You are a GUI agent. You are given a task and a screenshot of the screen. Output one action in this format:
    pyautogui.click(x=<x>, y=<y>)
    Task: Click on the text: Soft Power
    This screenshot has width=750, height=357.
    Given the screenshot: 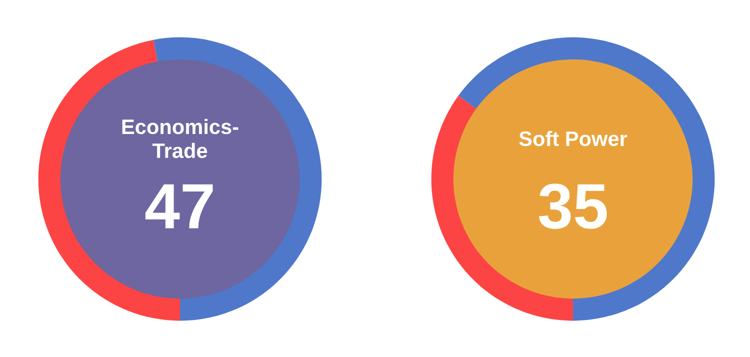 What is the action you would take?
    pyautogui.click(x=573, y=138)
    